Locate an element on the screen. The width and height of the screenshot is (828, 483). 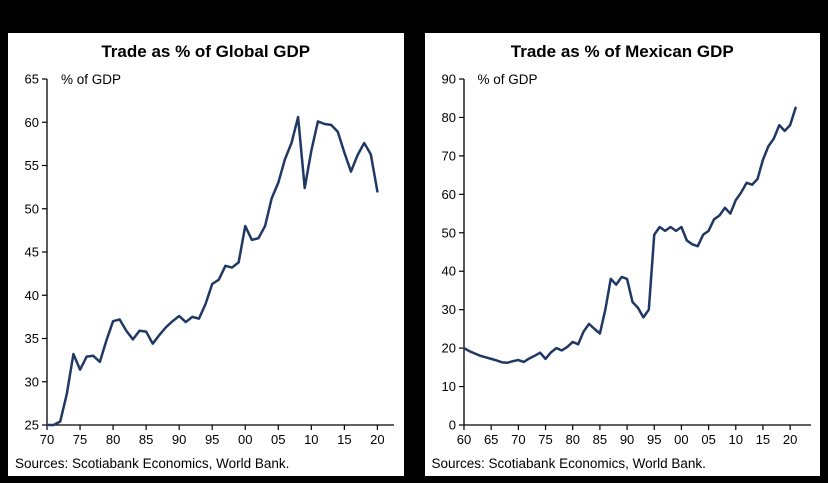
svg-text: 35 is located at coordinates (32, 338).